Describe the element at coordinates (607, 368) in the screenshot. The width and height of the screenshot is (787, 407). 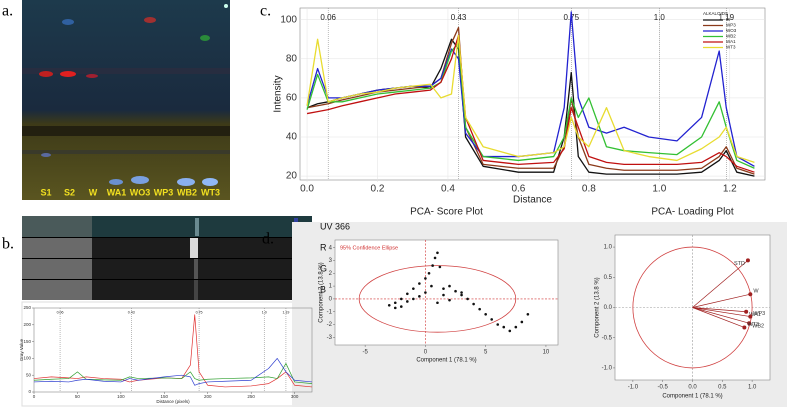
I see `y-tick-label: -1.0` at that location.